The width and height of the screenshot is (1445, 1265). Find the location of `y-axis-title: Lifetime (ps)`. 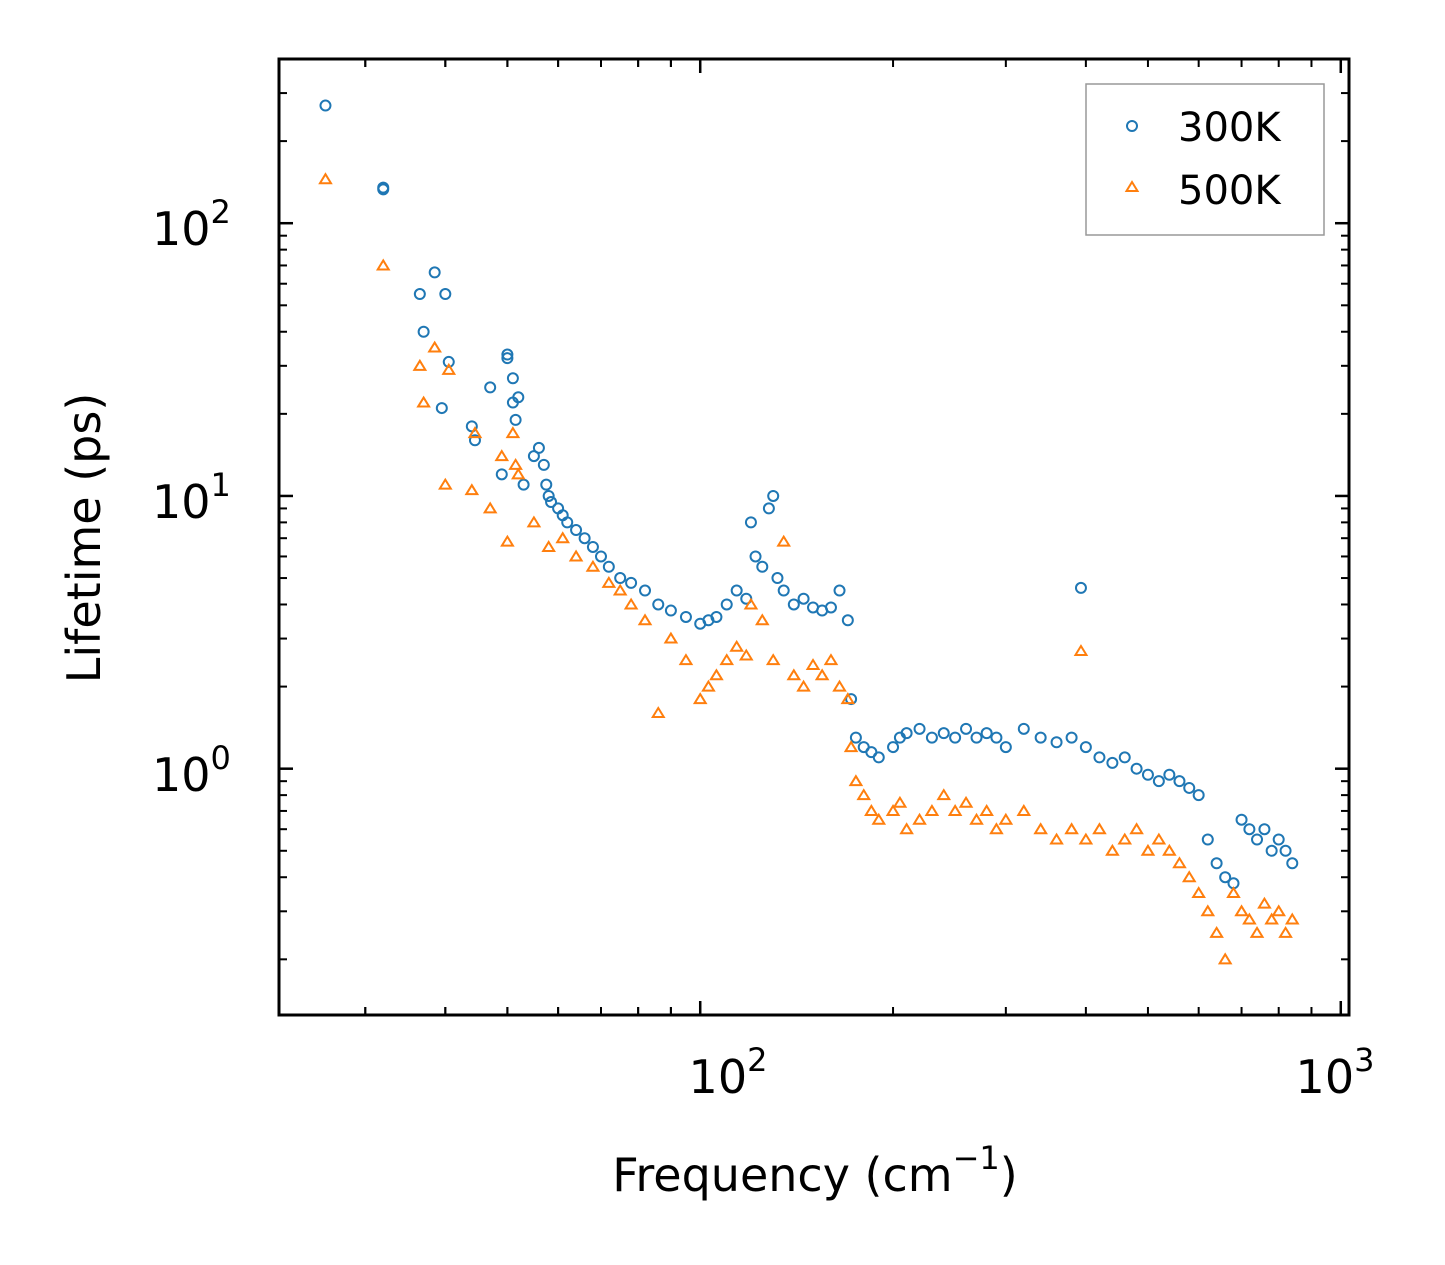

y-axis-title: Lifetime (ps) is located at coordinates (84, 538).